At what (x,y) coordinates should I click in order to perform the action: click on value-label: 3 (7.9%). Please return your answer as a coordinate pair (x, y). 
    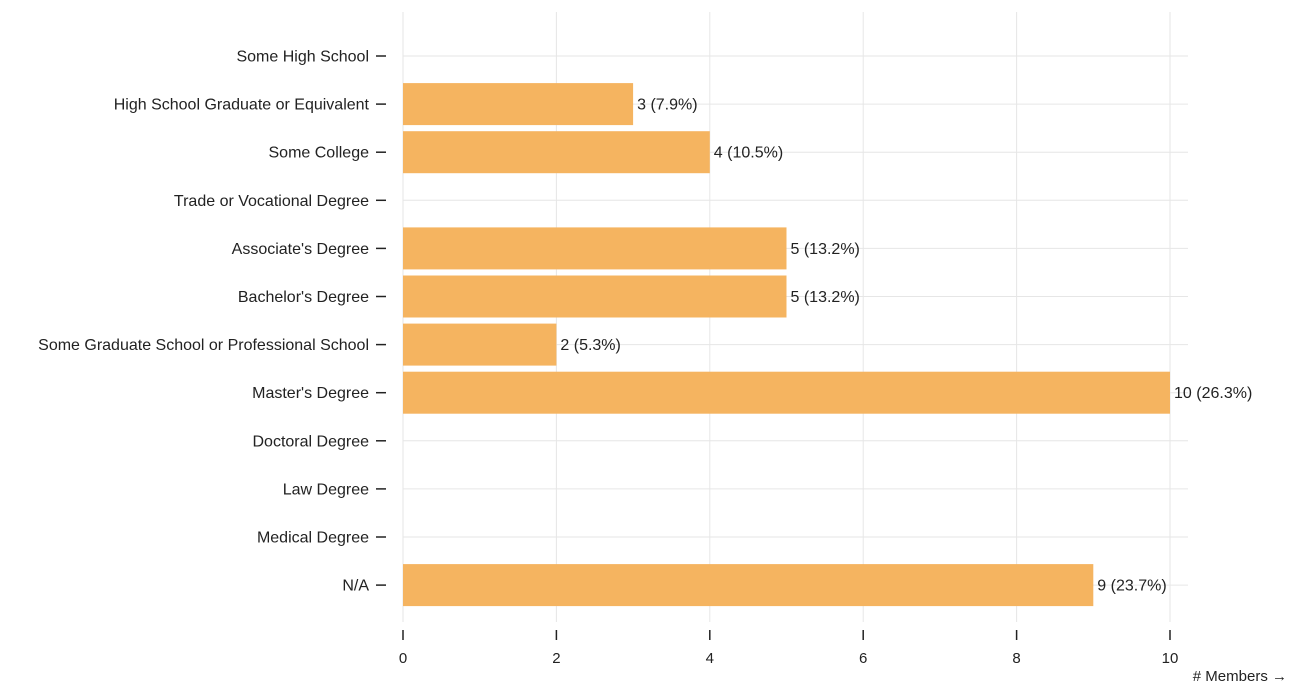
    Looking at the image, I should click on (667, 105).